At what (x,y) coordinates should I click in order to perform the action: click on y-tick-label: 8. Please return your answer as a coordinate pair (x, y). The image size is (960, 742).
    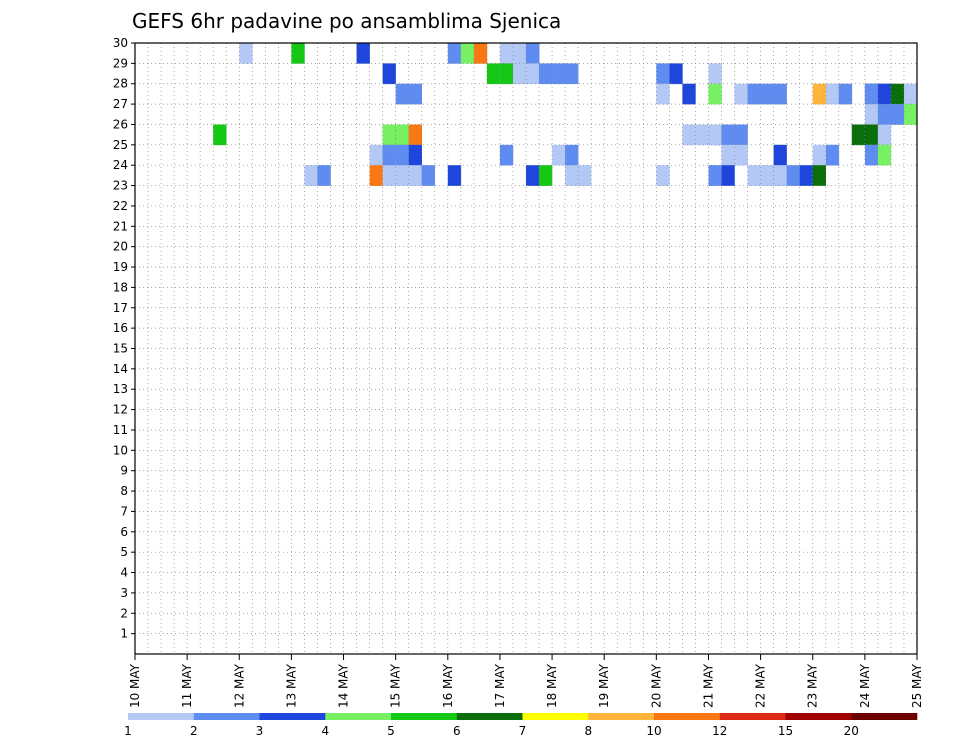
    Looking at the image, I should click on (124, 491).